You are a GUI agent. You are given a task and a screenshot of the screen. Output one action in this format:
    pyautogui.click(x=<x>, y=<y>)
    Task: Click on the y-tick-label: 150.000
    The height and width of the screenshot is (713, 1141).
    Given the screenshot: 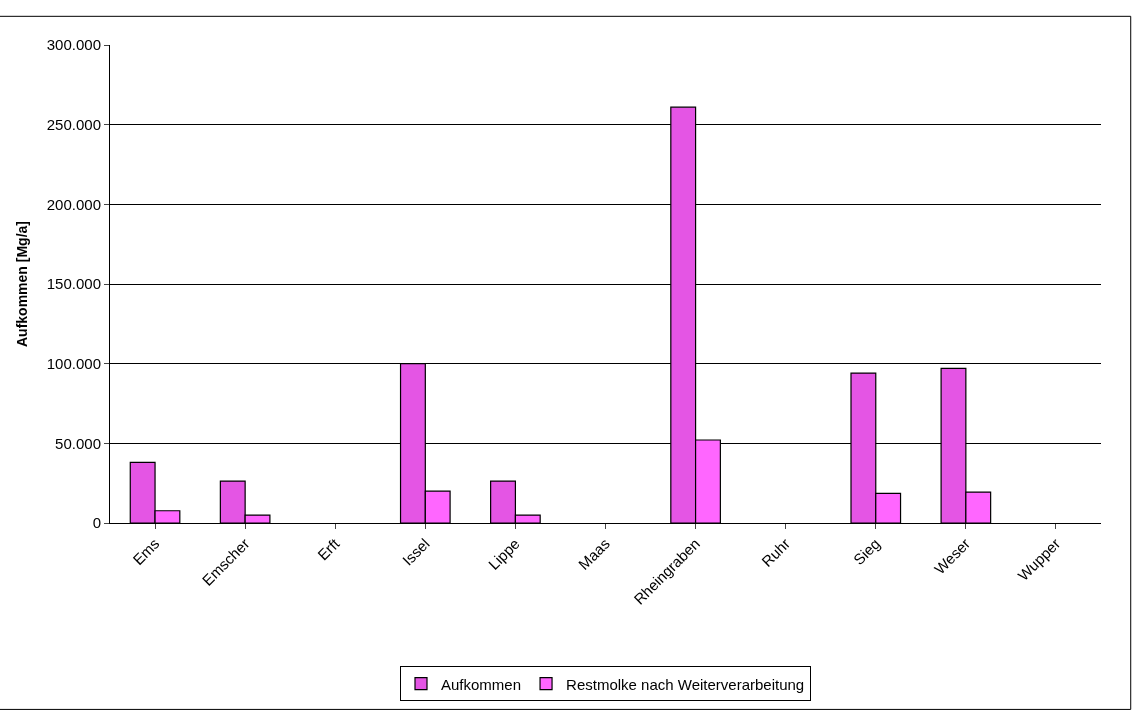 What is the action you would take?
    pyautogui.click(x=73, y=284)
    